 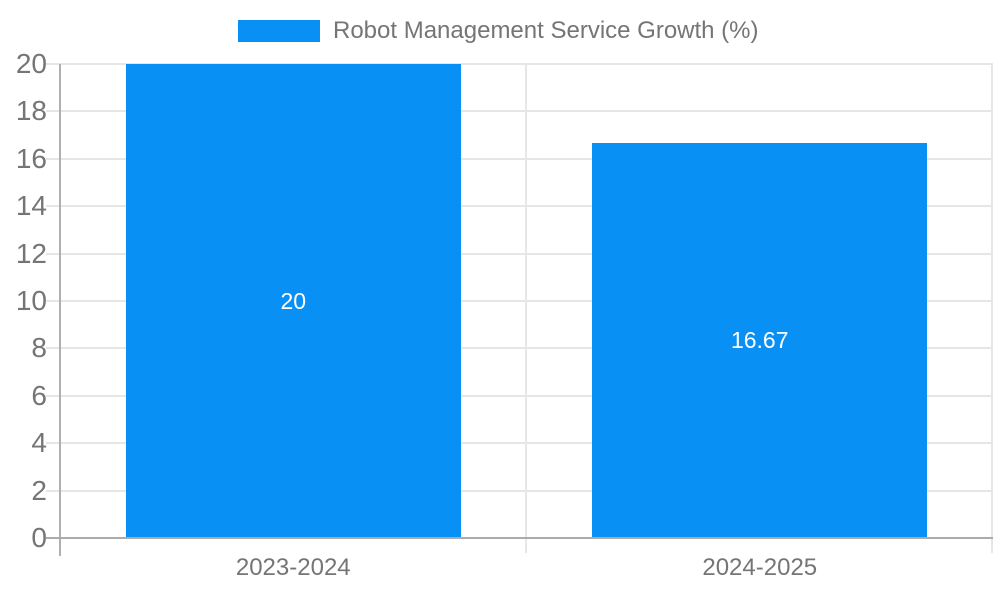 I want to click on legend-label: Robot Management Service Growth (%), so click(x=546, y=30).